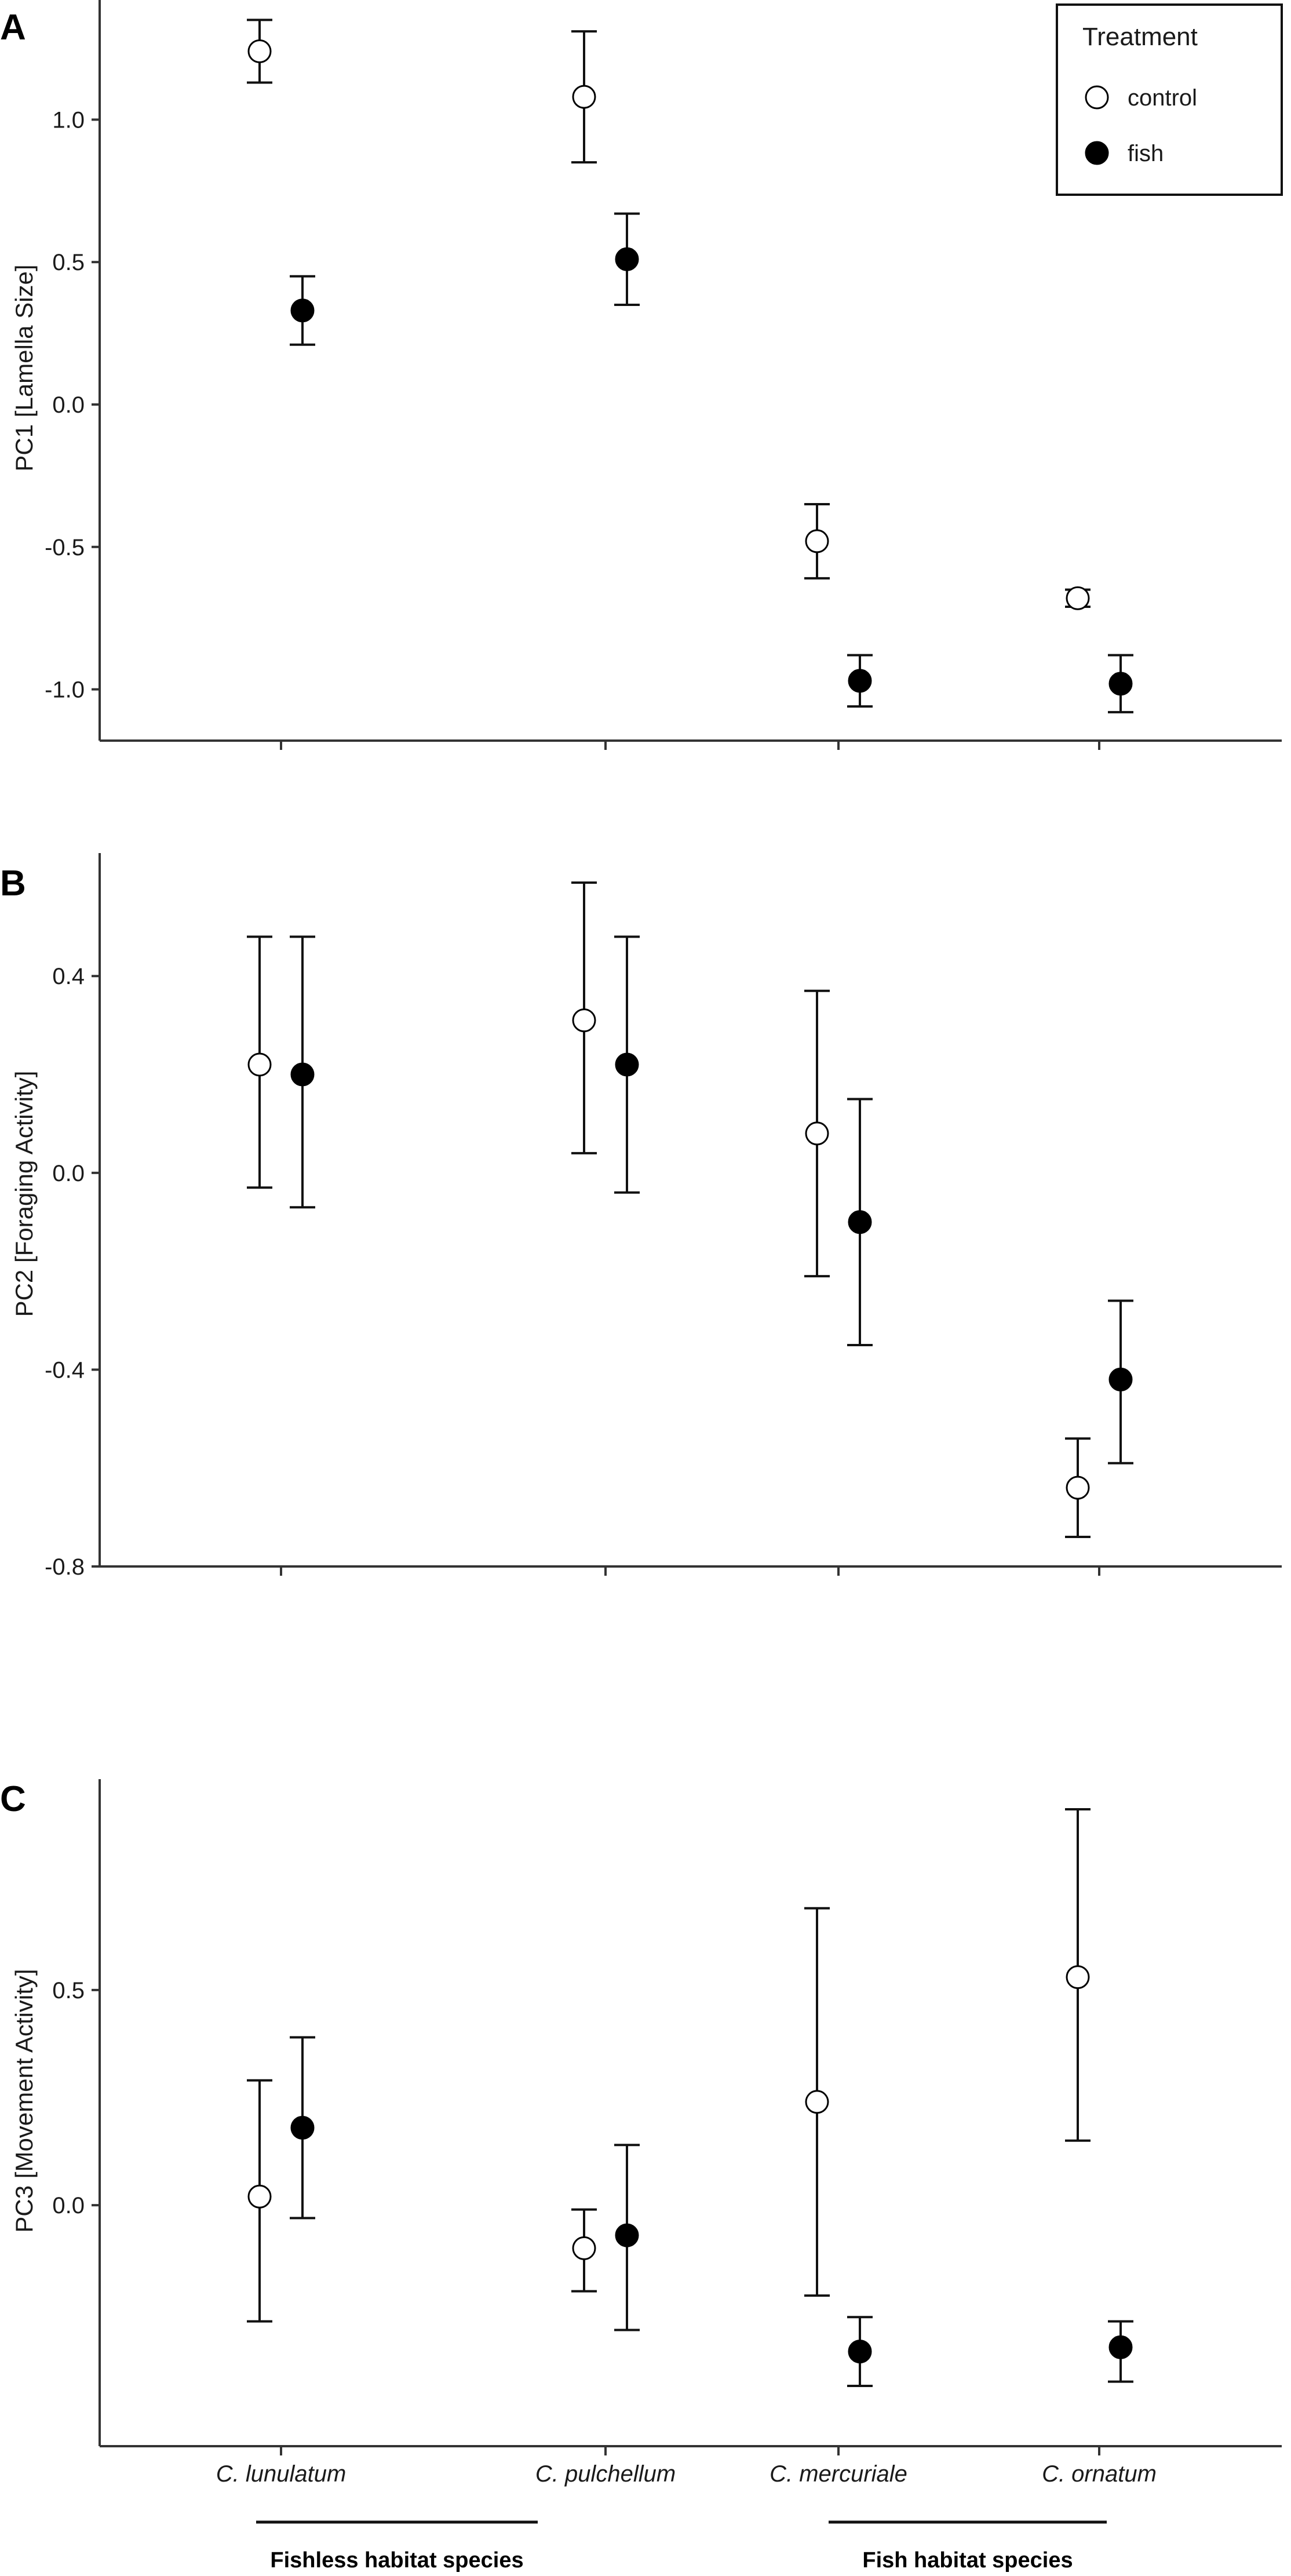 The height and width of the screenshot is (2576, 1291). What do you see at coordinates (13, 28) in the screenshot?
I see `panel-letter: A` at bounding box center [13, 28].